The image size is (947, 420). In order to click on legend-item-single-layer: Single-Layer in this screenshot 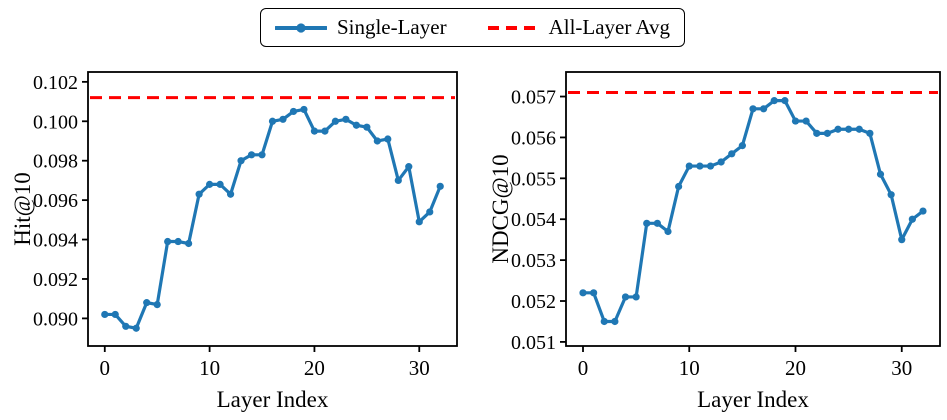, I will do `click(360, 27)`.